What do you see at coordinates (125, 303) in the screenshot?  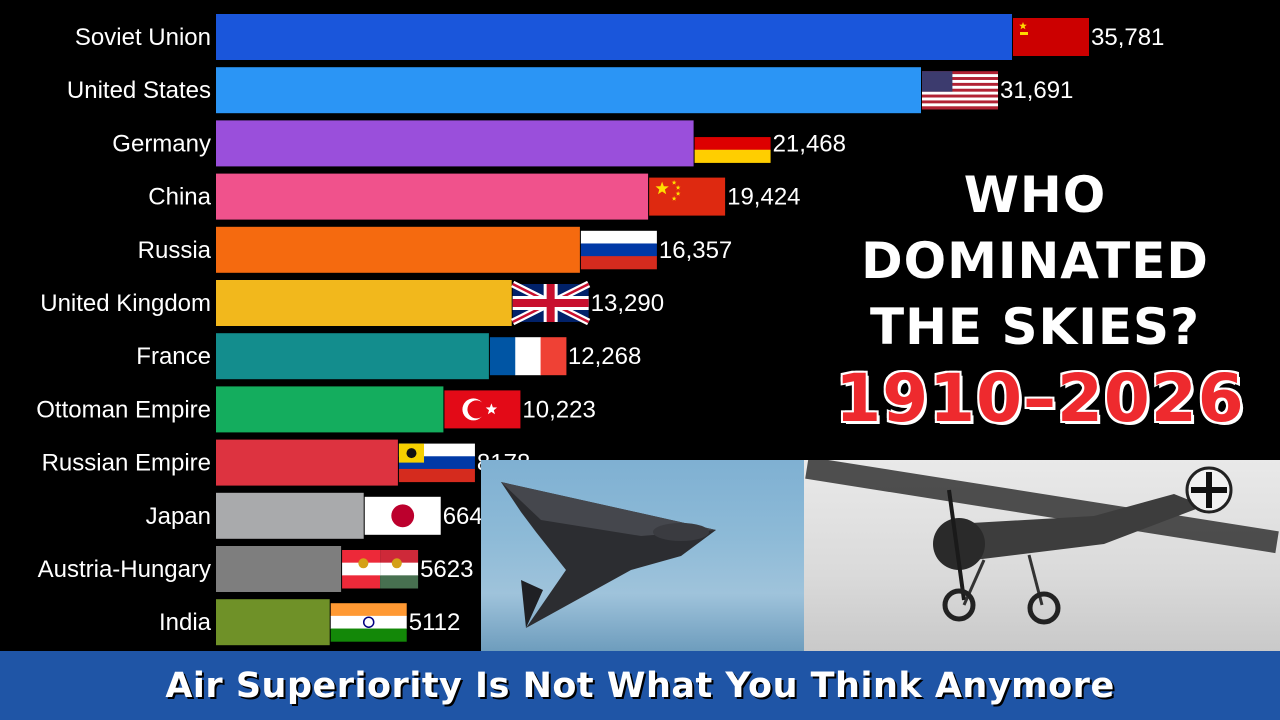 I see `category-label: United Kingdom` at bounding box center [125, 303].